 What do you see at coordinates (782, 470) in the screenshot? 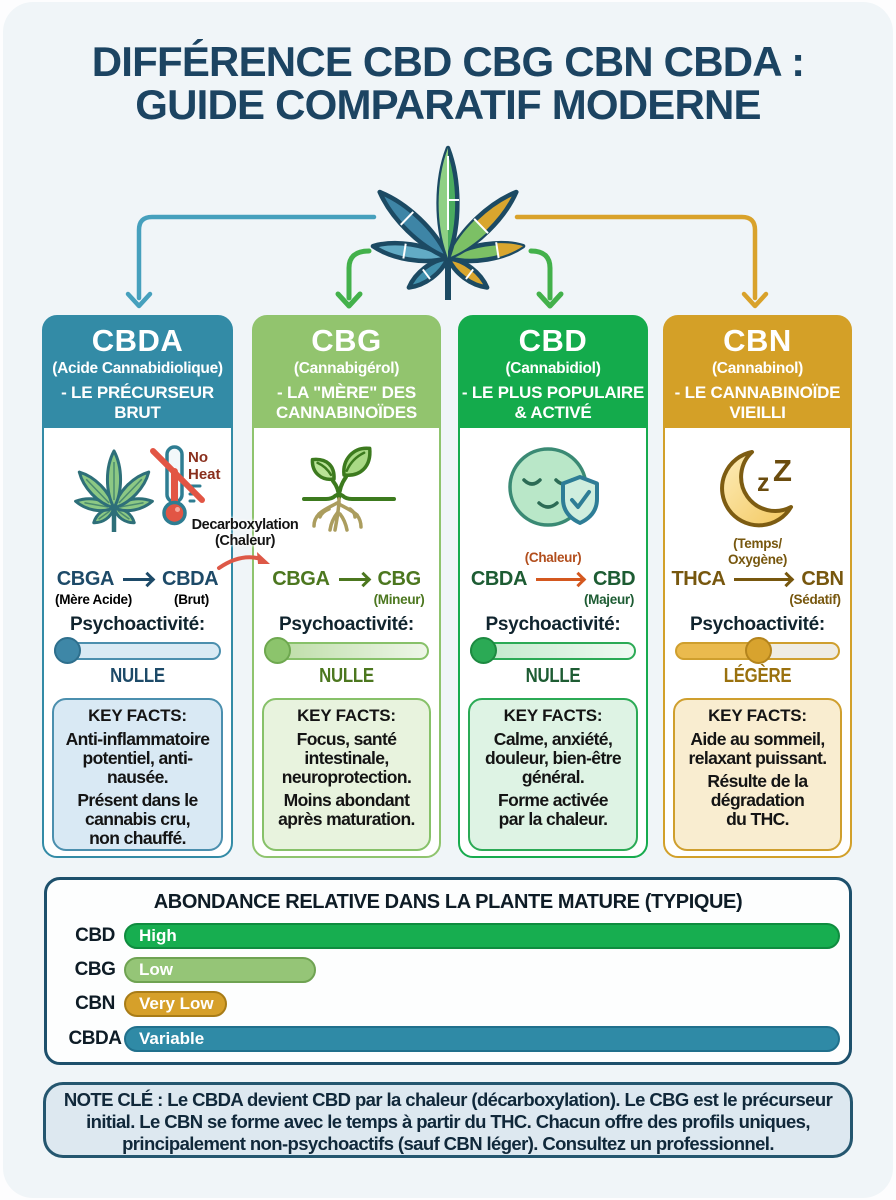
I see `svg-text: Z` at bounding box center [782, 470].